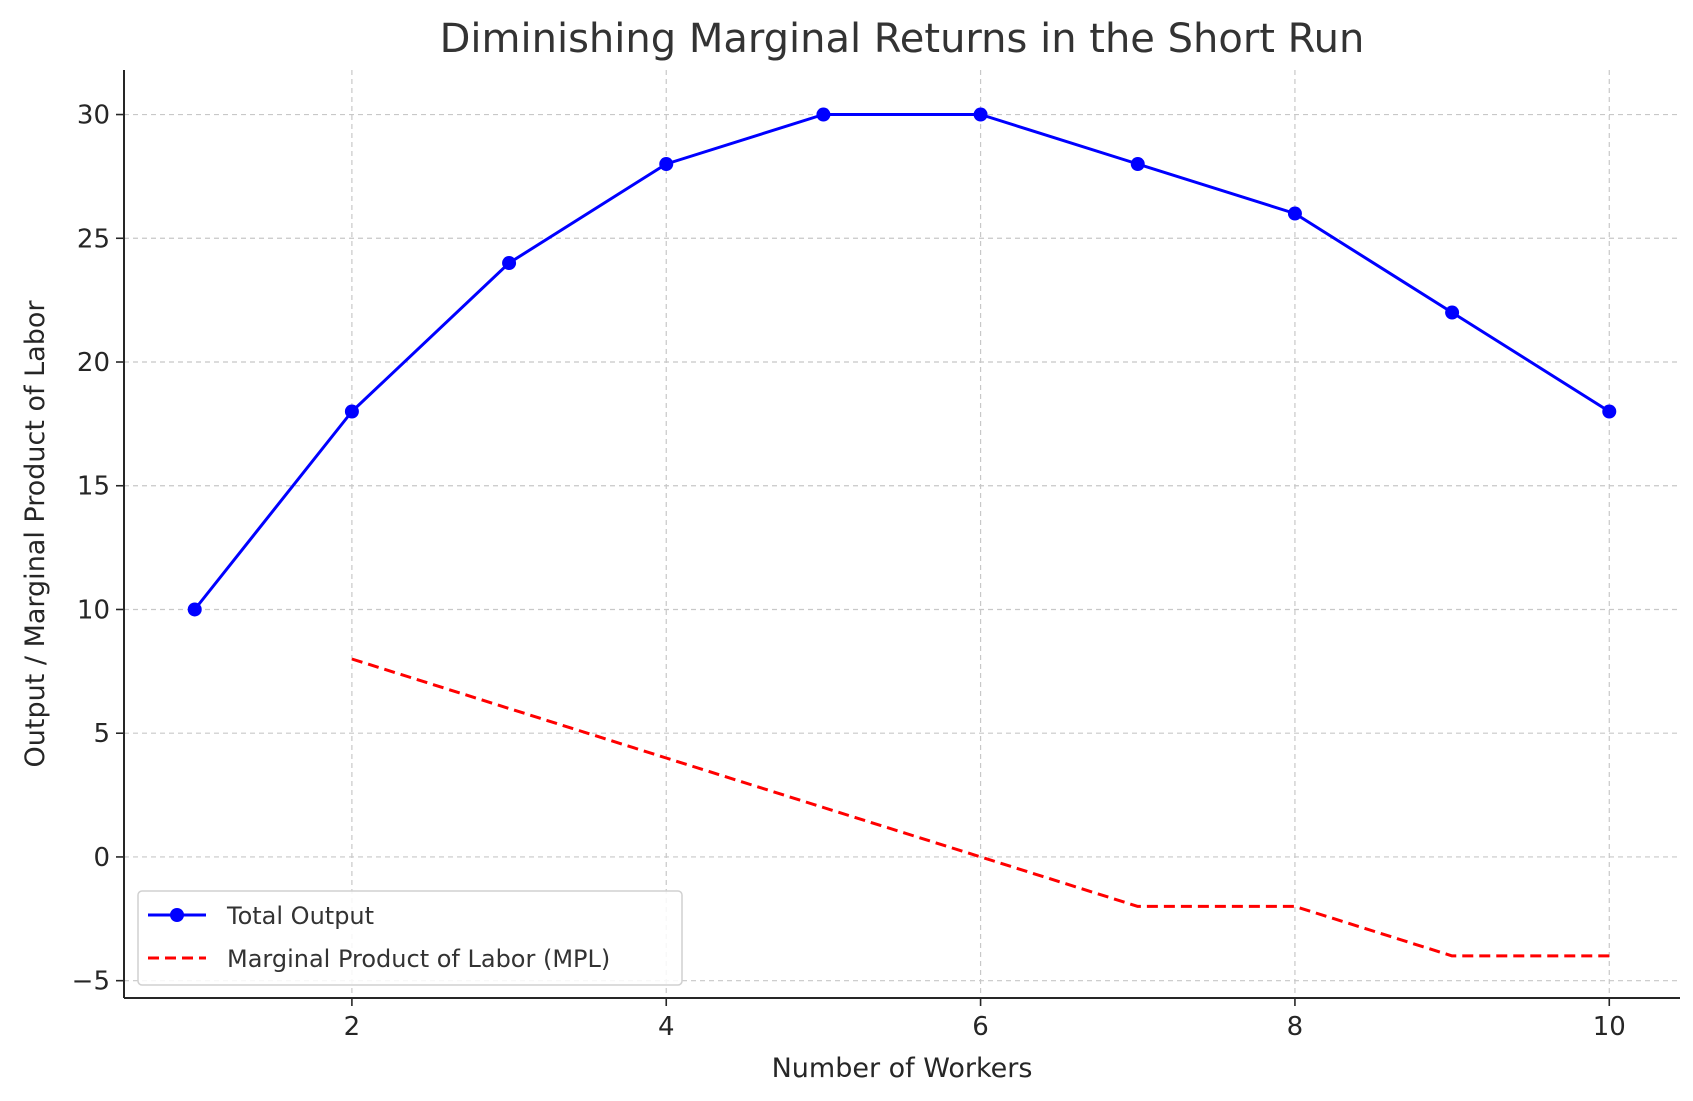 This screenshot has width=1693, height=1101. Describe the element at coordinates (177, 915) in the screenshot. I see `legend-marker-total-output` at that location.